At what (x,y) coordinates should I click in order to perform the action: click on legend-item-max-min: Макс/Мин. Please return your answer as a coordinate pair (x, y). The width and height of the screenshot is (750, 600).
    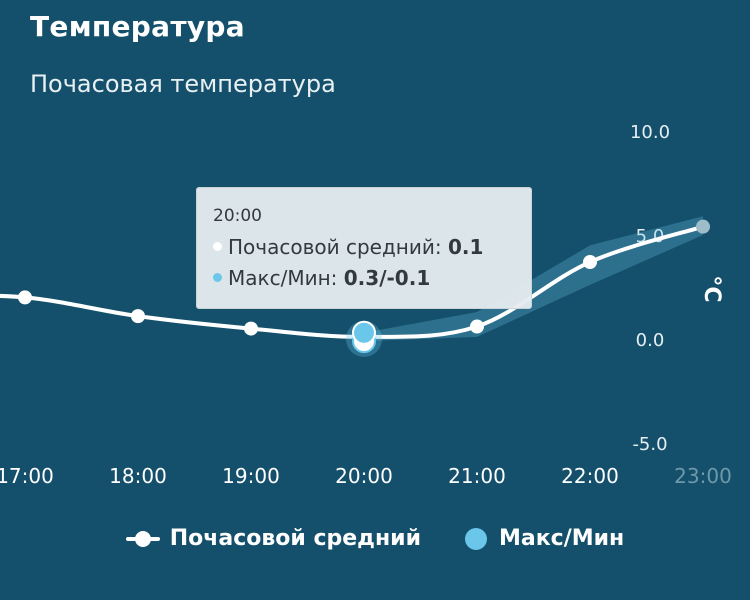
    Looking at the image, I should click on (544, 538).